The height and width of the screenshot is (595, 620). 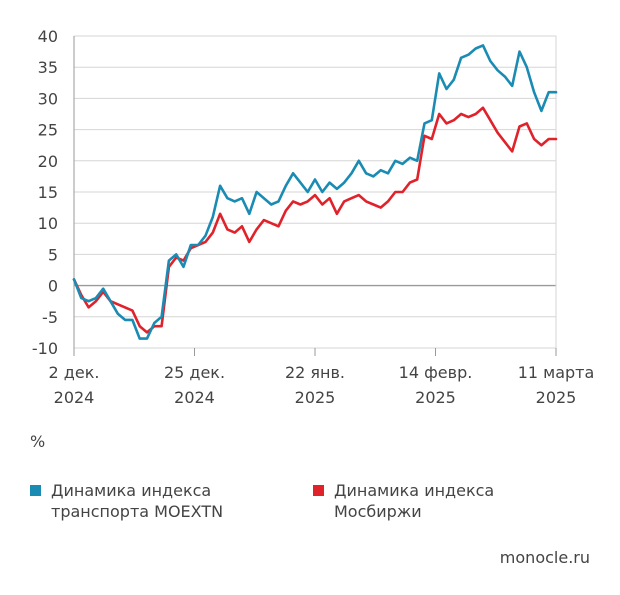 What do you see at coordinates (414, 501) in the screenshot?
I see `legend-label-moex: Динамика индекса Мосбиржи` at bounding box center [414, 501].